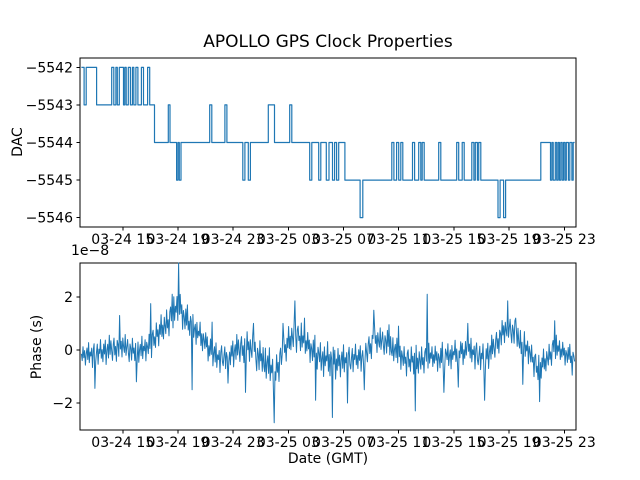 This screenshot has height=480, width=640. I want to click on figure-title: APOLLO GPS Clock Properties, so click(328, 42).